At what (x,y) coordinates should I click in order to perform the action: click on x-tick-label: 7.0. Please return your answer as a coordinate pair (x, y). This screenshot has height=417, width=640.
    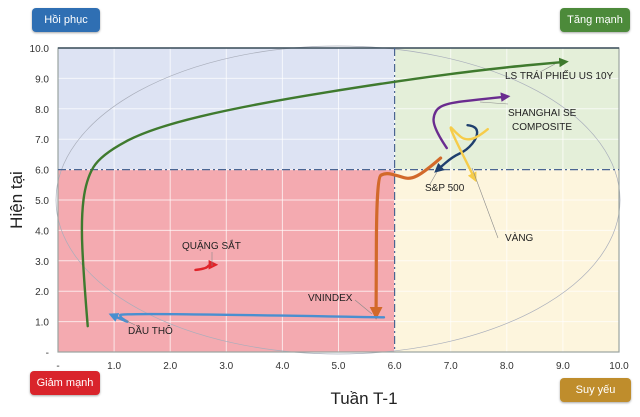
    Looking at the image, I should click on (451, 366).